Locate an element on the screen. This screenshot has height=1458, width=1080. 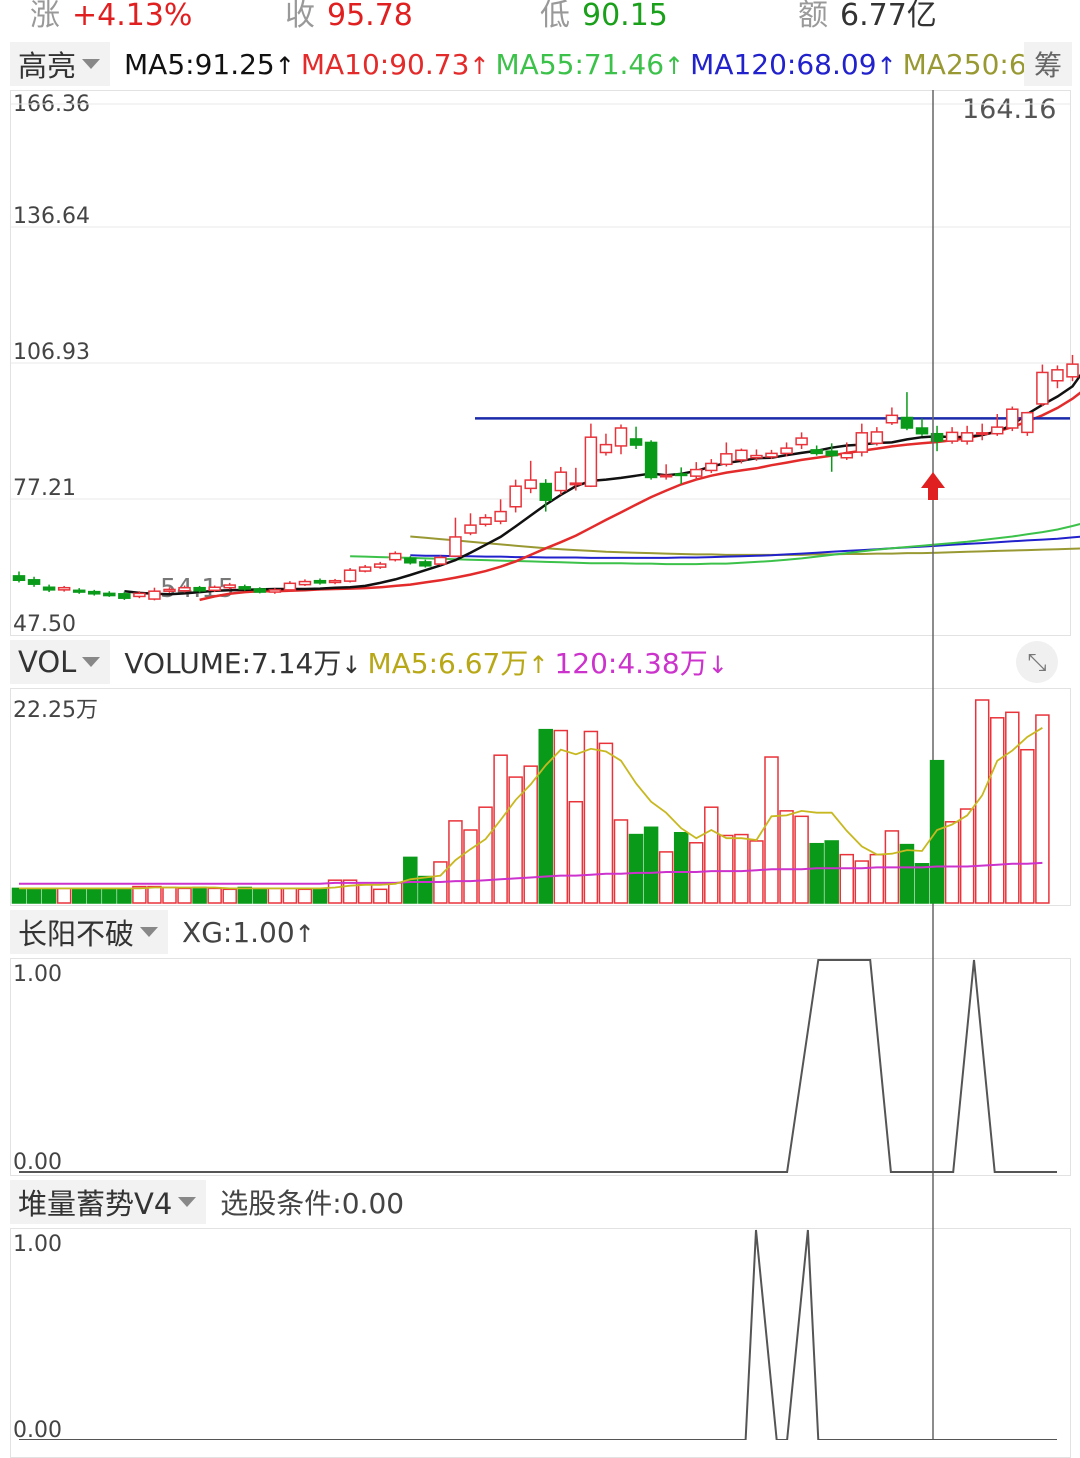
kline-indicator-dropdown: 高亮 is located at coordinates (60, 64).